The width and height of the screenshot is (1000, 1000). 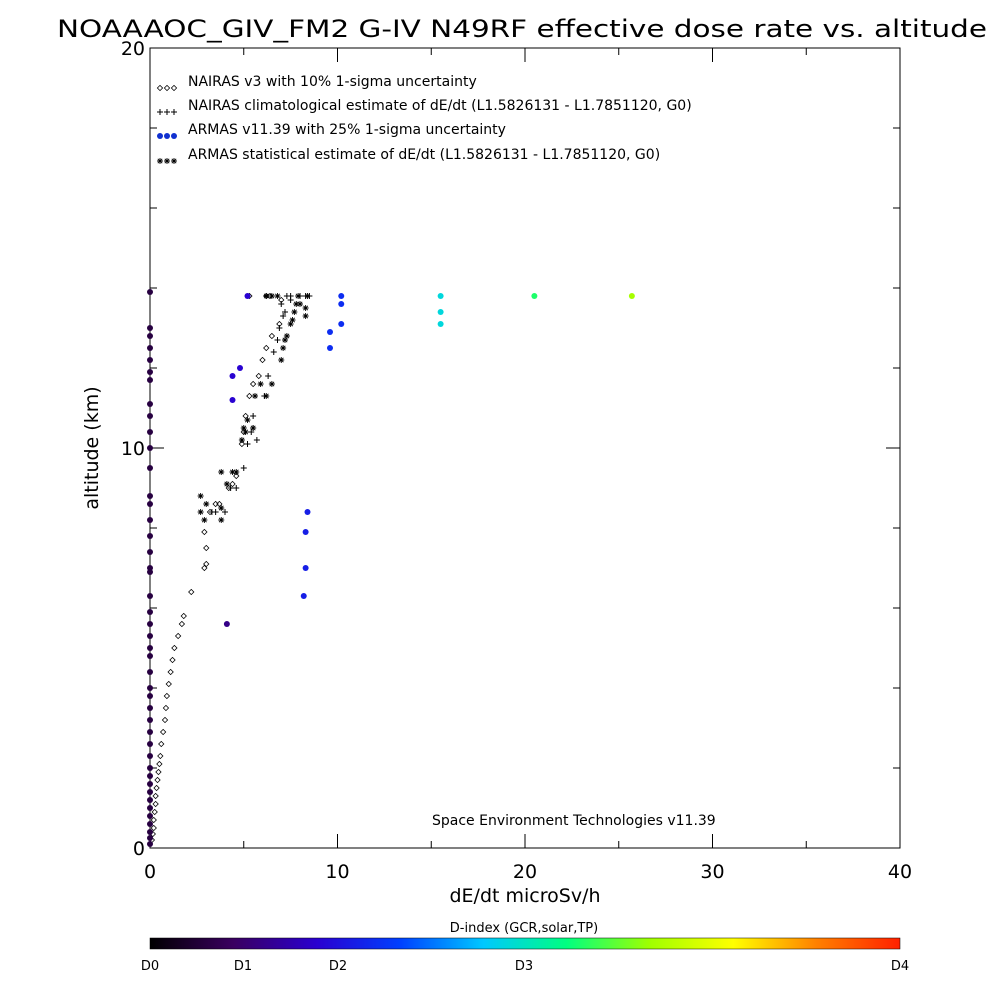 What do you see at coordinates (338, 966) in the screenshot?
I see `colorbar-label: D2` at bounding box center [338, 966].